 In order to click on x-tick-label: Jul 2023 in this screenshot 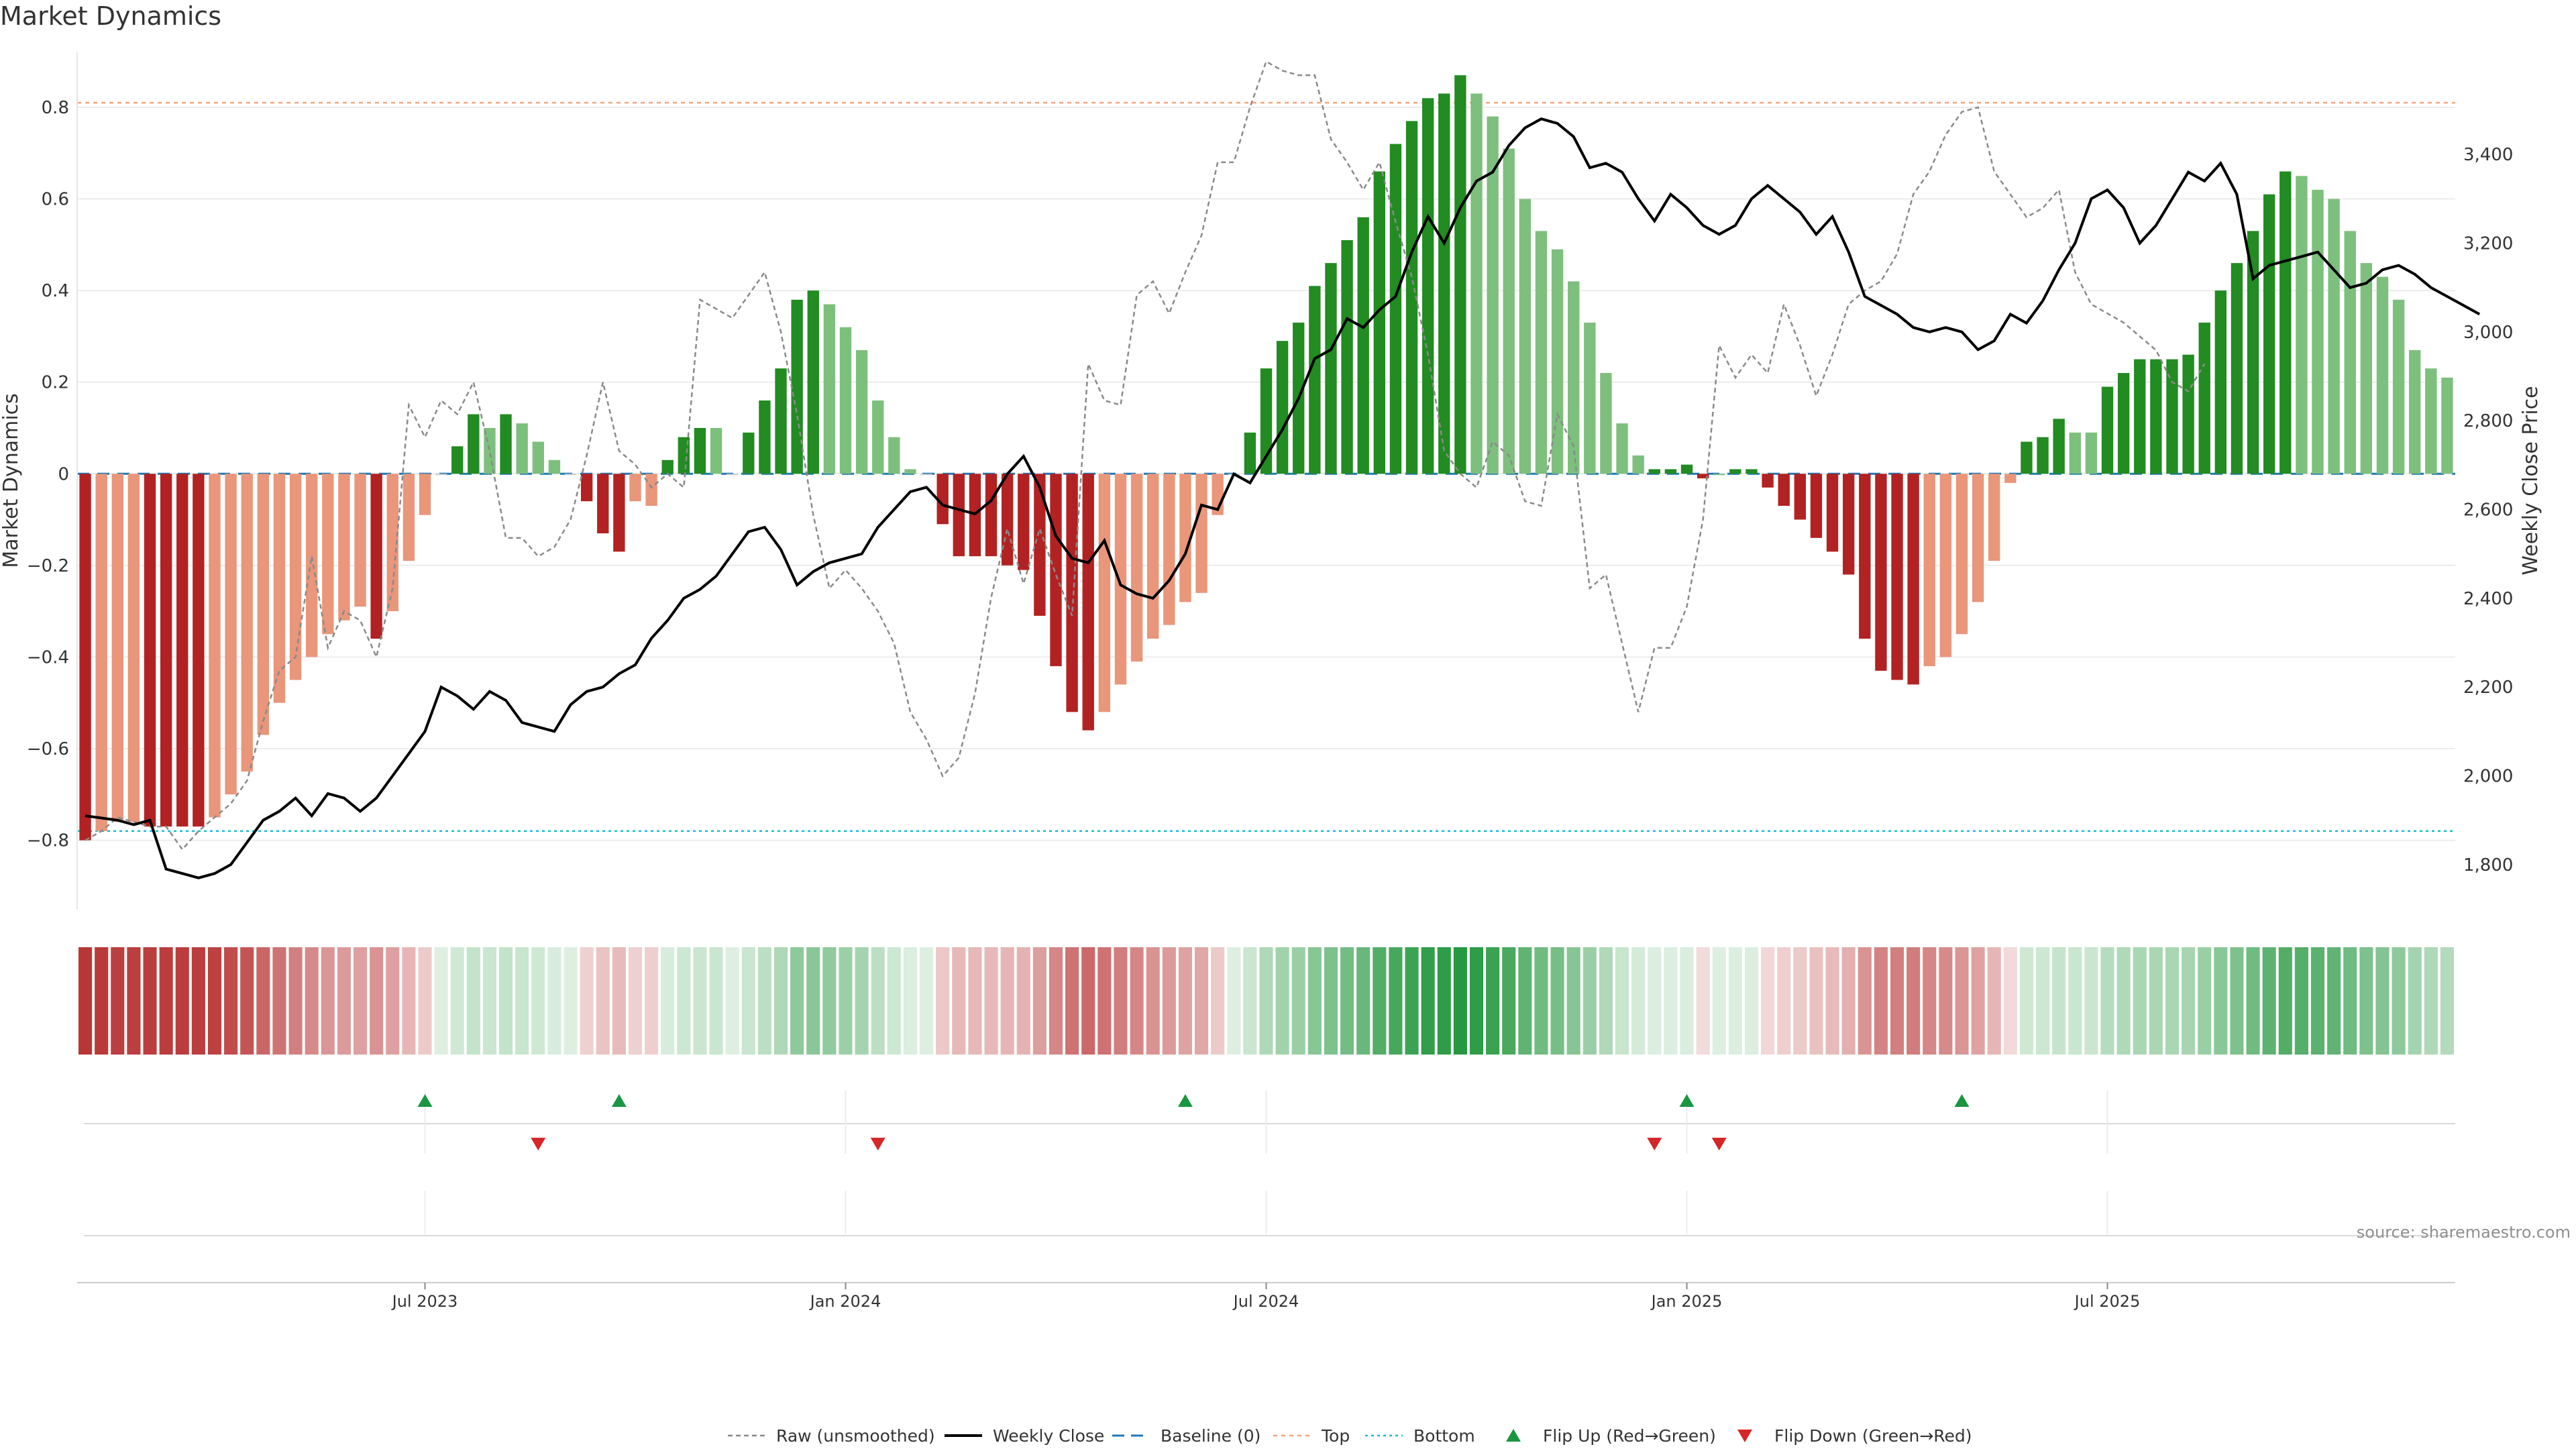, I will do `click(424, 1301)`.